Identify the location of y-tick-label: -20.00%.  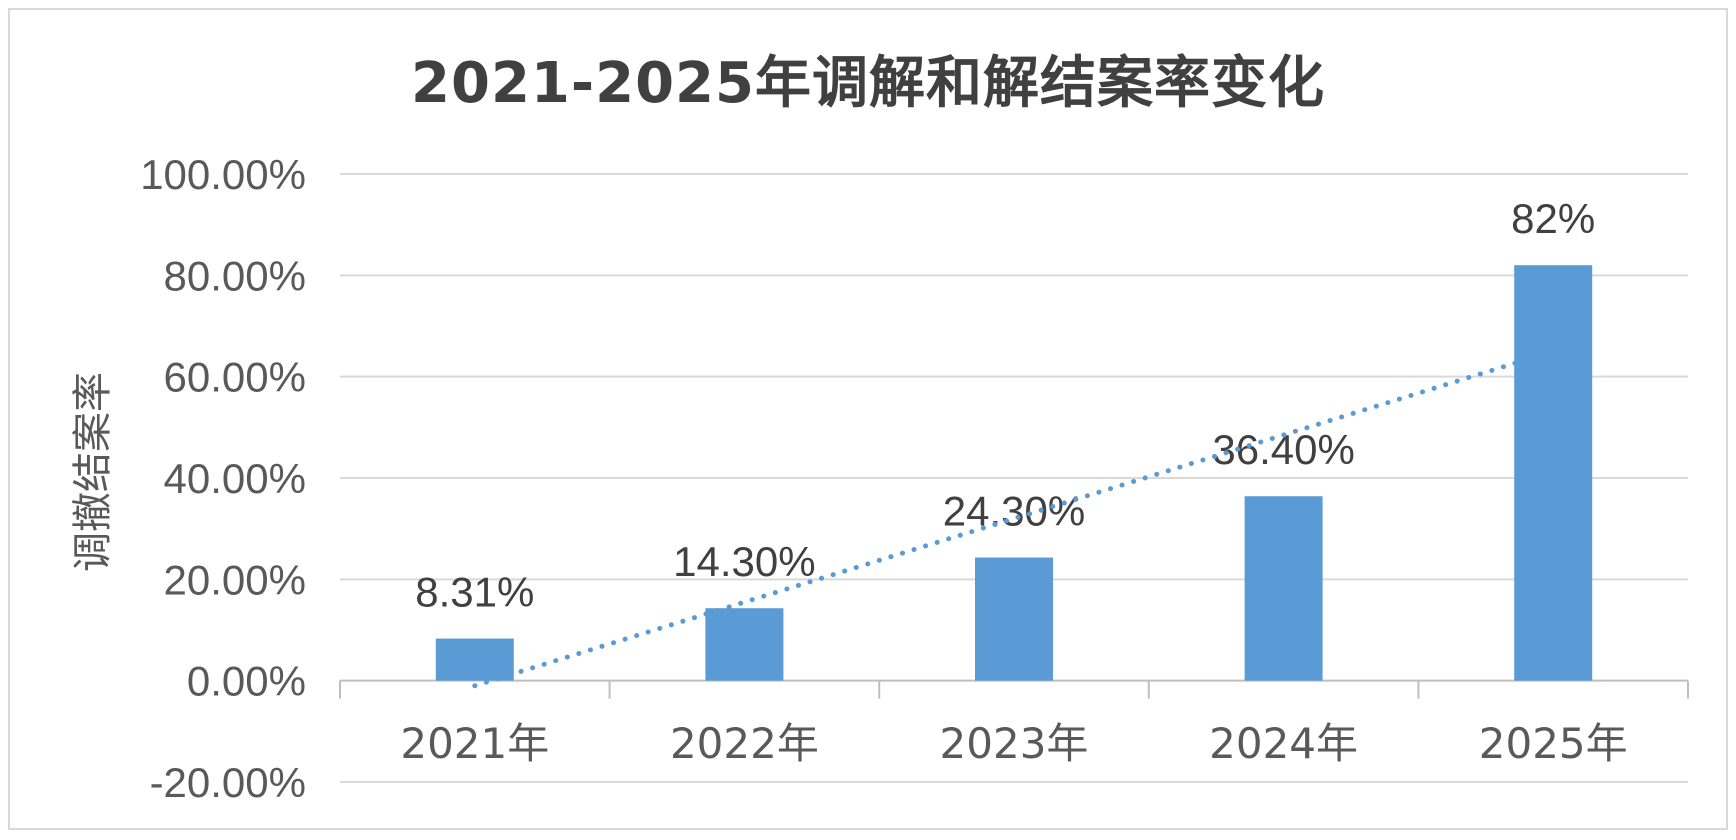
(228, 782).